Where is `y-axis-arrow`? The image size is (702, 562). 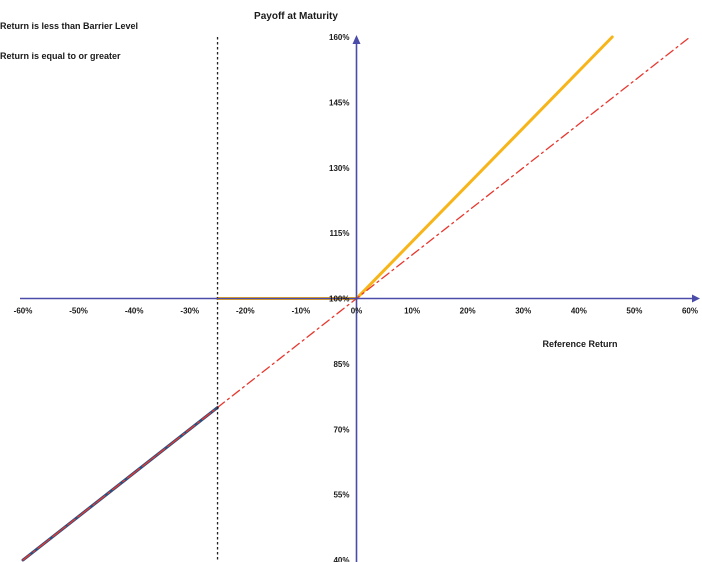
y-axis-arrow is located at coordinates (356, 39).